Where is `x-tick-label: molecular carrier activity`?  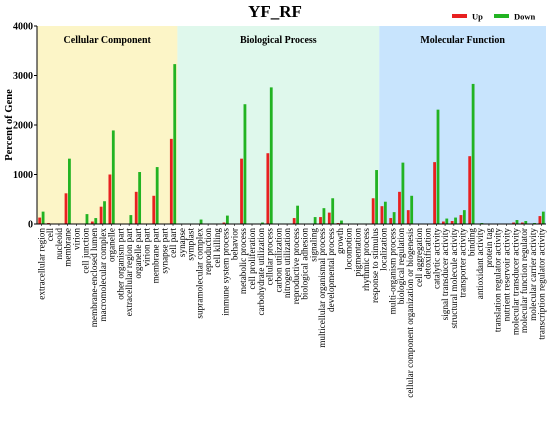 x-tick-label: molecular carrier activity is located at coordinates (533, 274).